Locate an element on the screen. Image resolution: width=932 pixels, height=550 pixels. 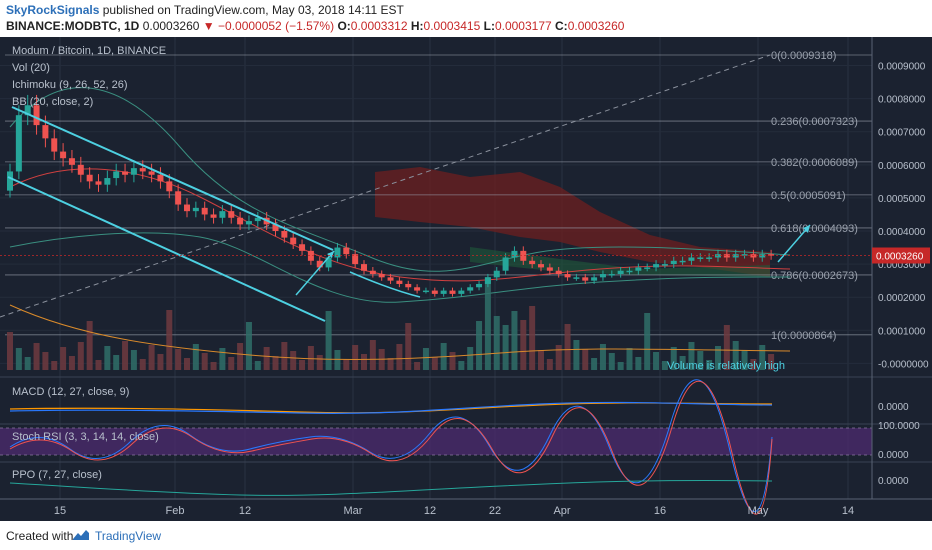
stoch-tick-label: 0.0000 is located at coordinates (893, 455).